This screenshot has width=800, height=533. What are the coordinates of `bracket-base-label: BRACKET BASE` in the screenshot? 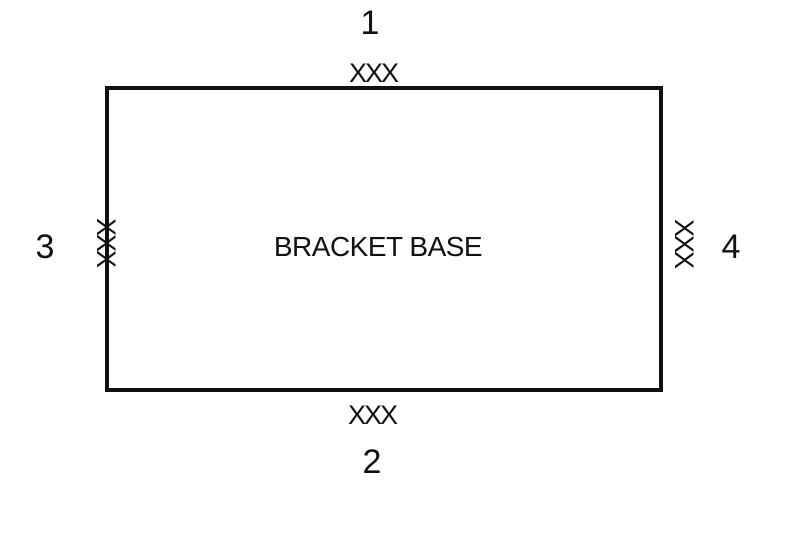 It's located at (378, 246).